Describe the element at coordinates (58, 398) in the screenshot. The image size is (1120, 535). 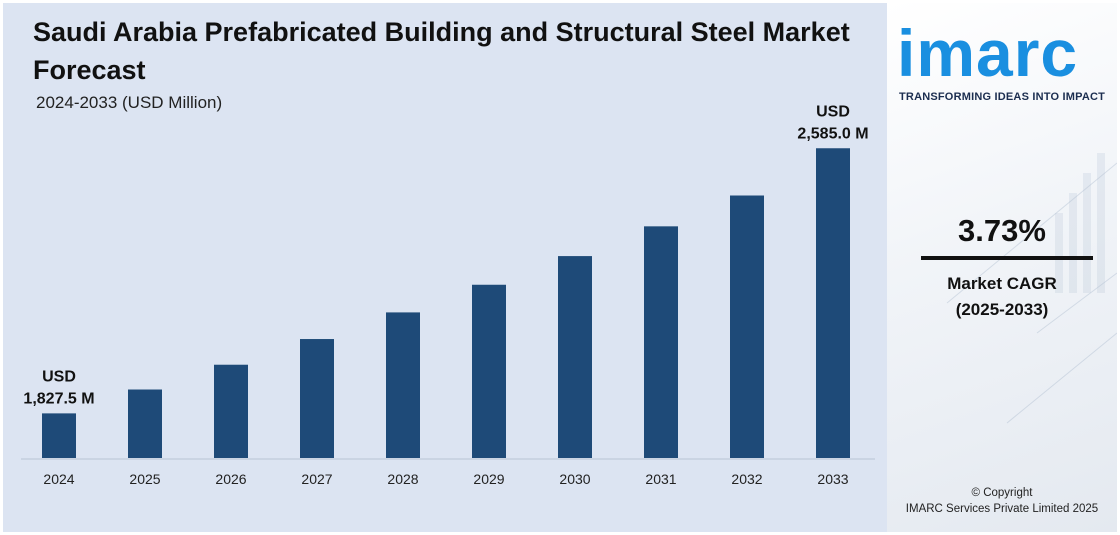
I see `data-label-2024-line2: 1,827.5 M` at that location.